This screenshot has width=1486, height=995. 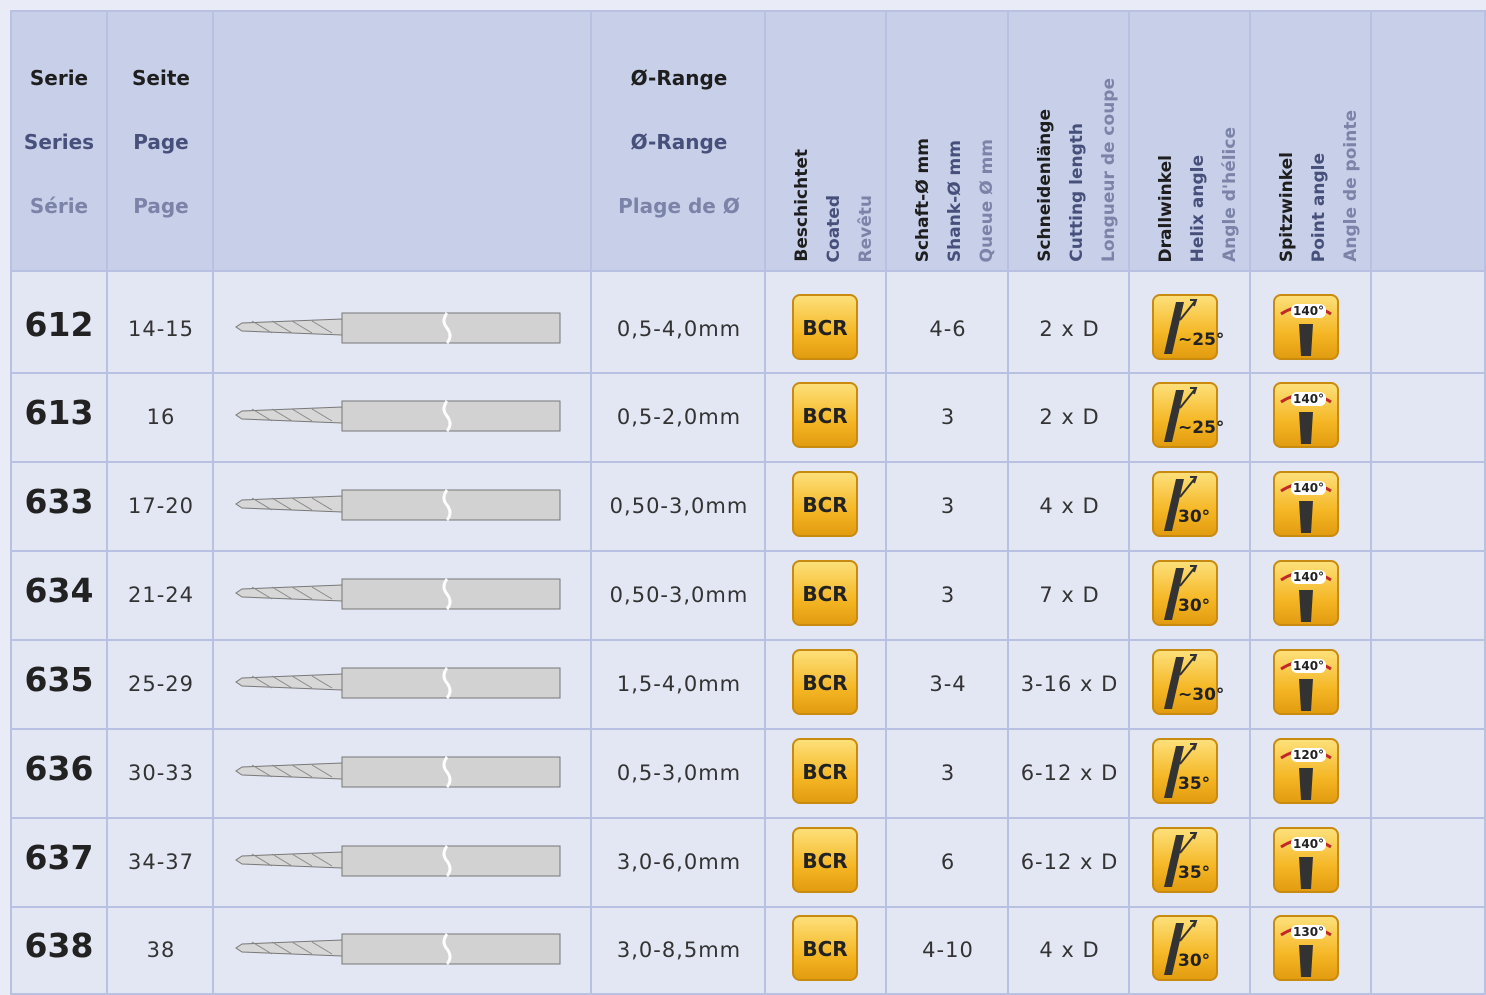 I want to click on header-text: Series, so click(x=59, y=142).